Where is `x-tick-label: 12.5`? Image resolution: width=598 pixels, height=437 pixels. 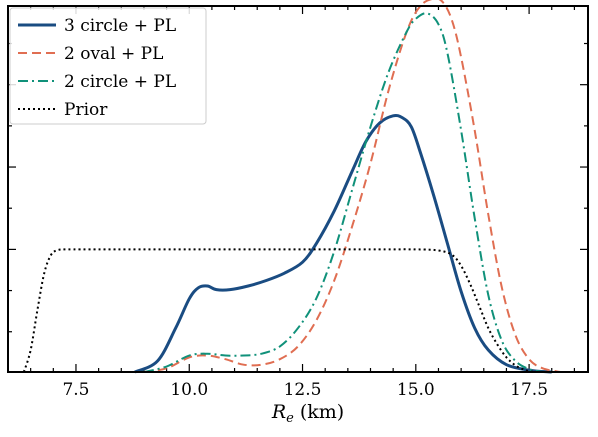 x-tick-label: 12.5 is located at coordinates (303, 390).